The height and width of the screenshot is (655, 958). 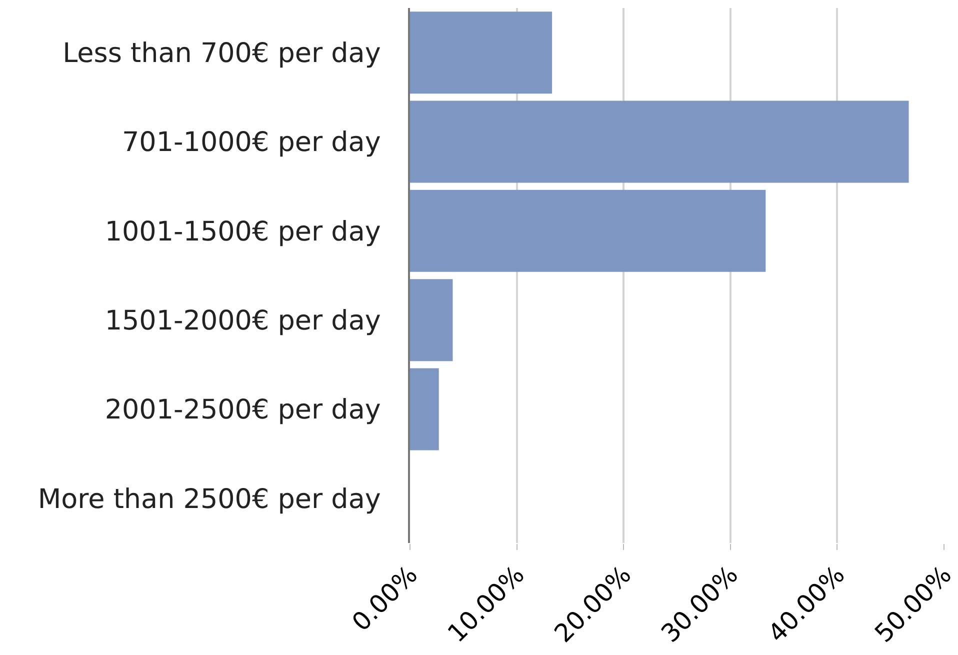 What do you see at coordinates (242, 321) in the screenshot?
I see `y-tick-label: 1501-2000€ per day` at bounding box center [242, 321].